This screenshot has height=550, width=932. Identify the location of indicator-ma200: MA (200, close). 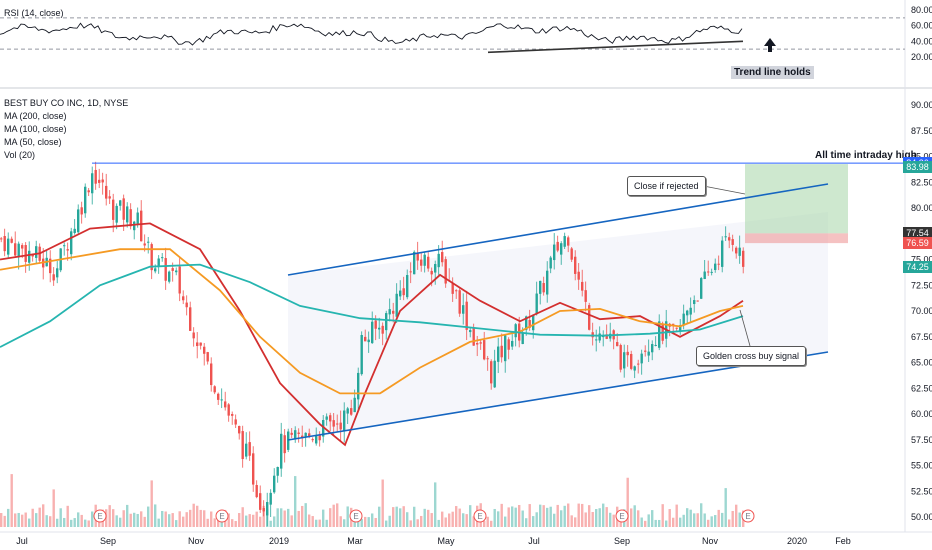
(35, 116).